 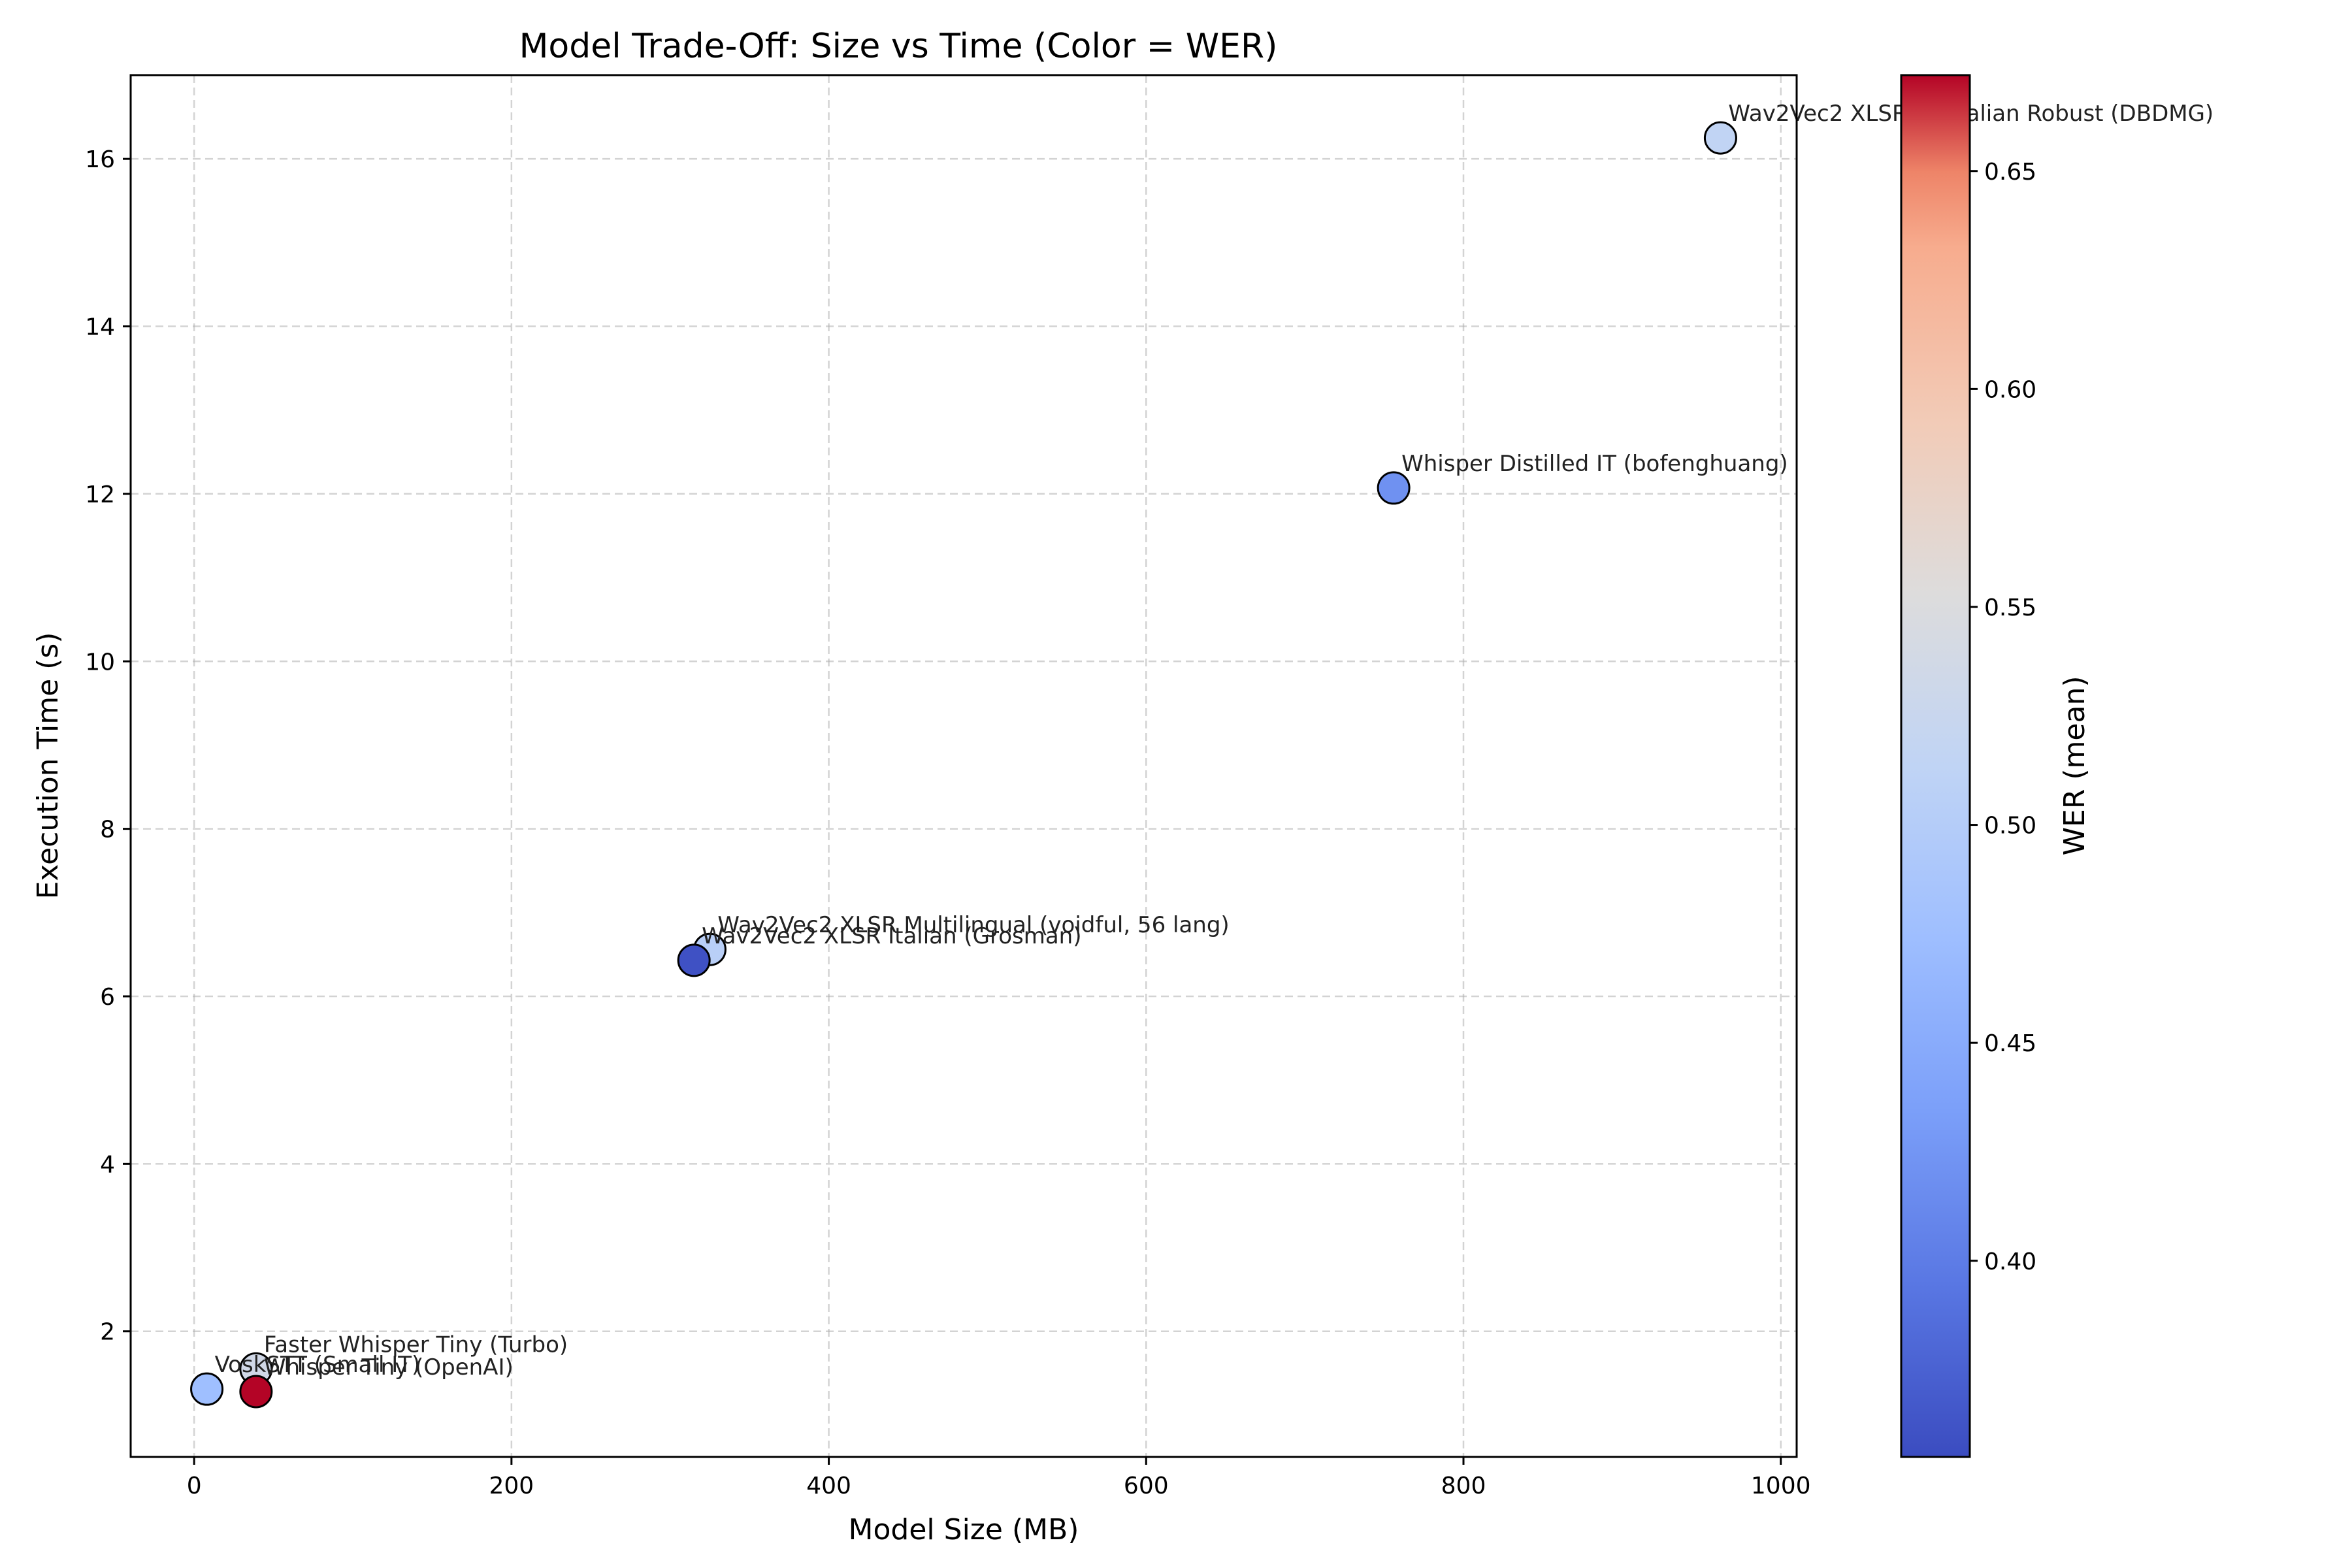 What do you see at coordinates (1594, 464) in the screenshot?
I see `point-label: Whisper Distilled IT (bofenghuang)` at bounding box center [1594, 464].